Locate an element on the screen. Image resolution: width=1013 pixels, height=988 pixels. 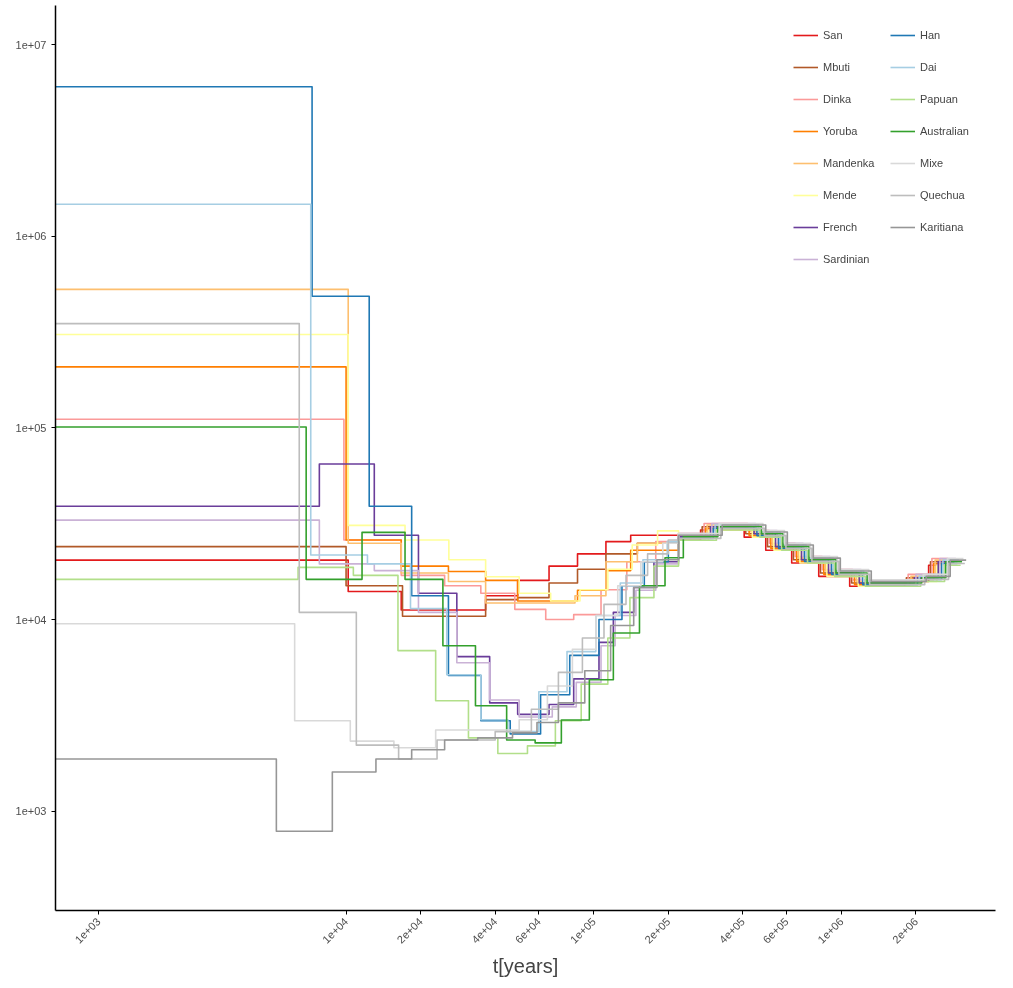
legend-label: Australian is located at coordinates (945, 131).